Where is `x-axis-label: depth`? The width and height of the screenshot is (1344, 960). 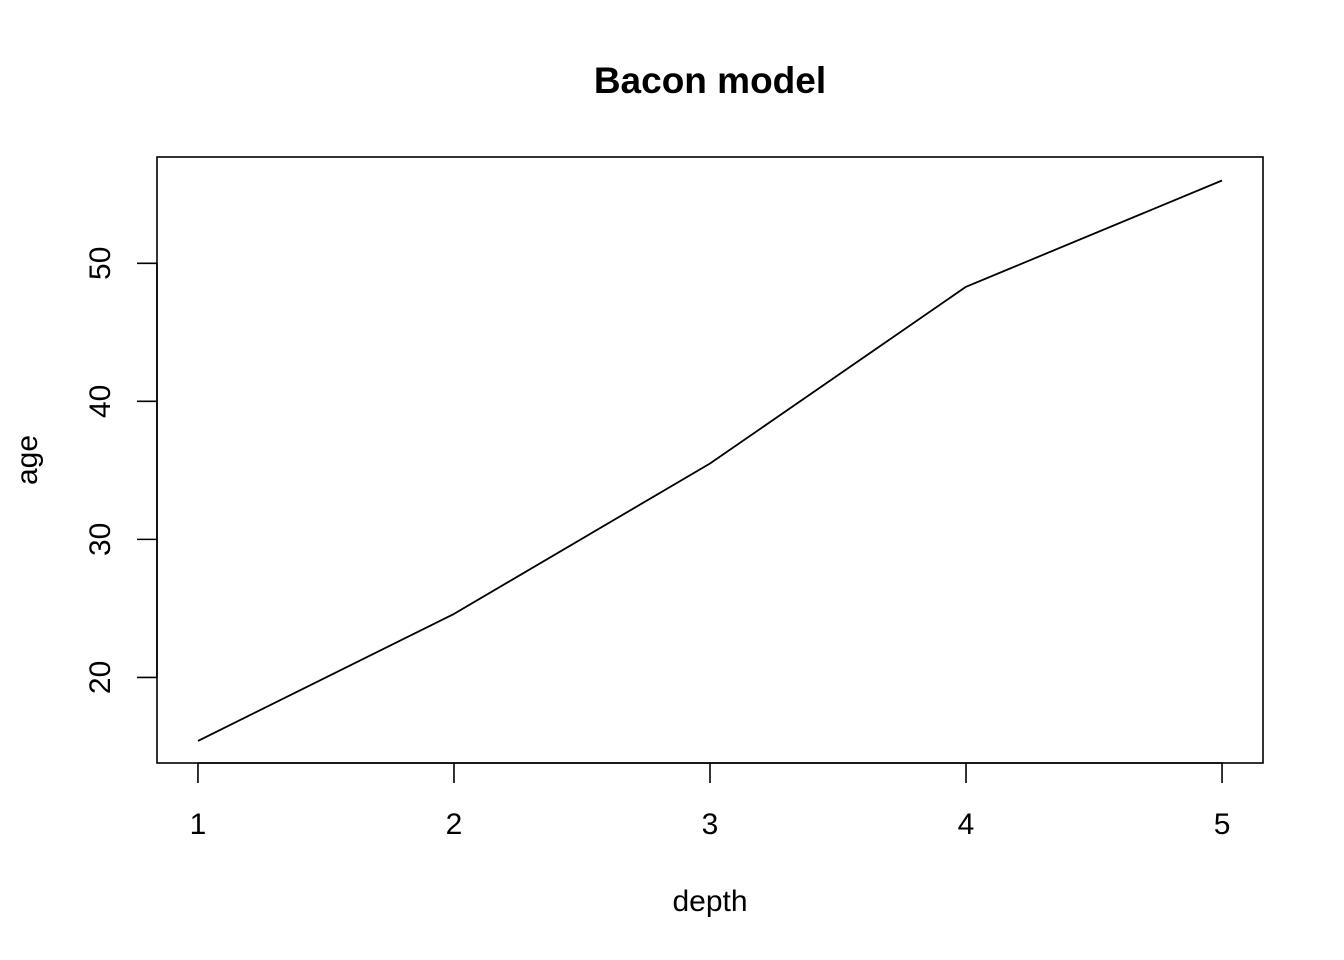
x-axis-label: depth is located at coordinates (709, 901).